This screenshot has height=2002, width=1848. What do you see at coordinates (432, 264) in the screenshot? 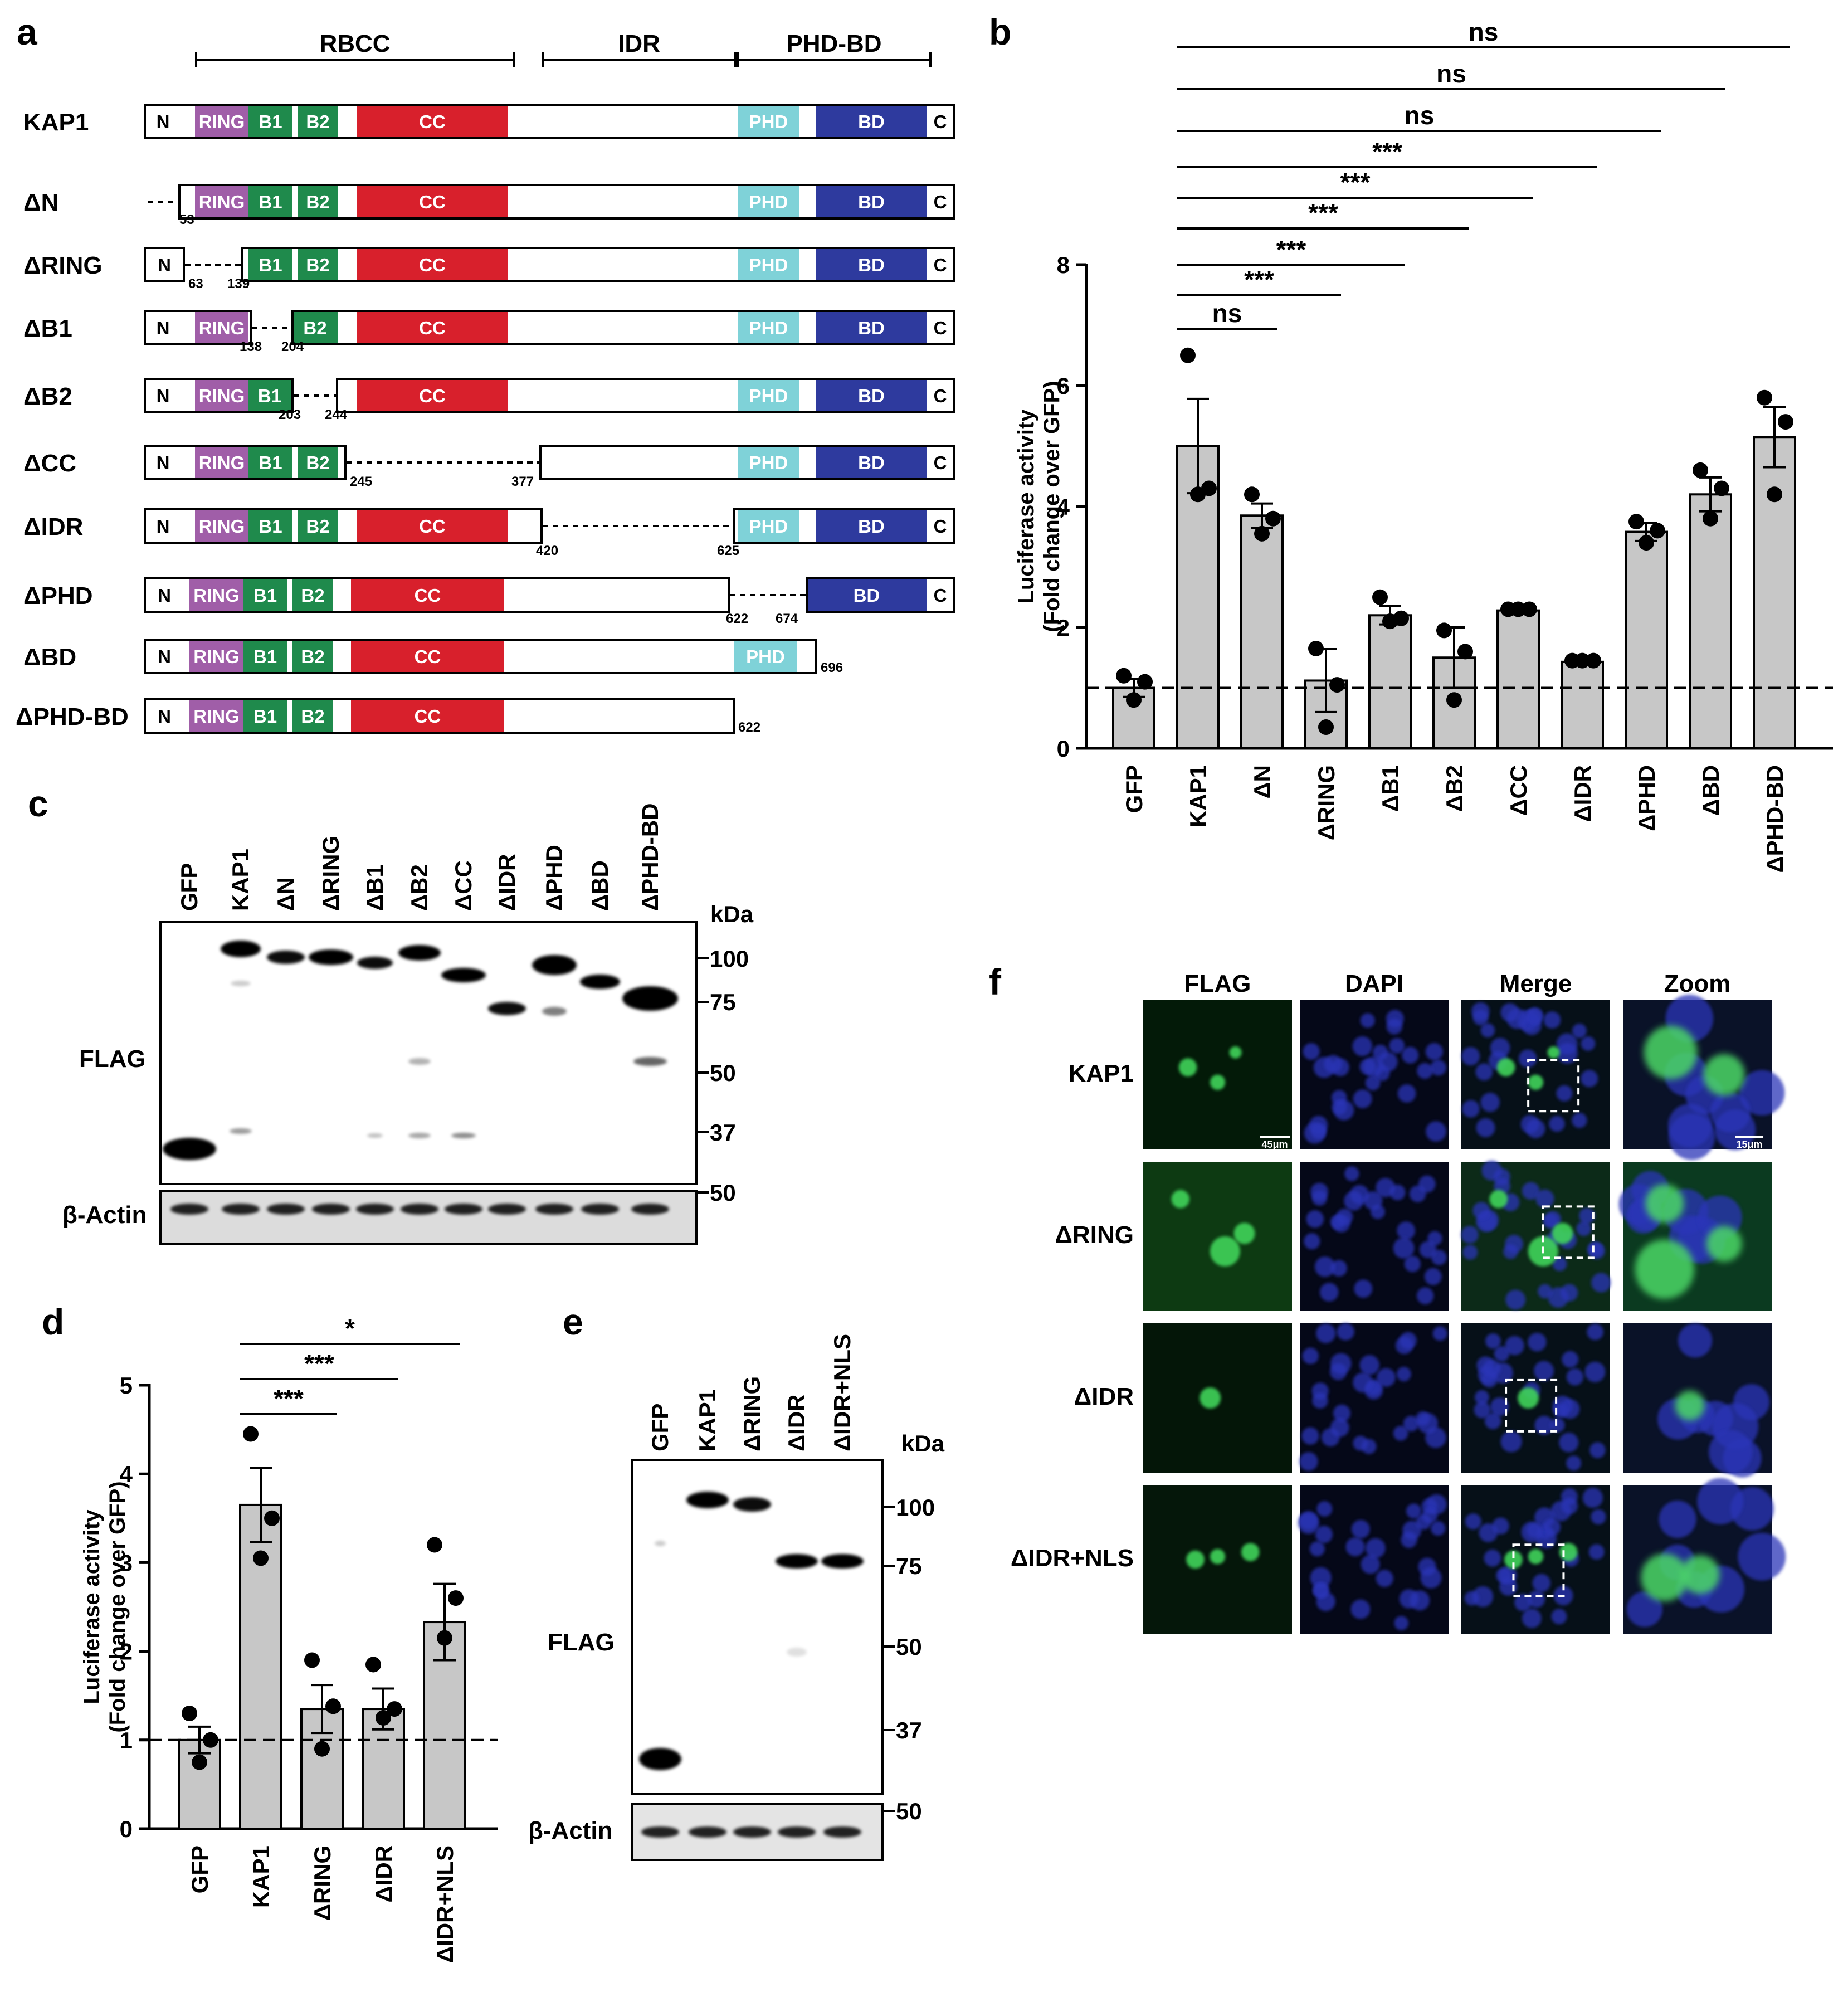
I see `segment-cc` at bounding box center [432, 264].